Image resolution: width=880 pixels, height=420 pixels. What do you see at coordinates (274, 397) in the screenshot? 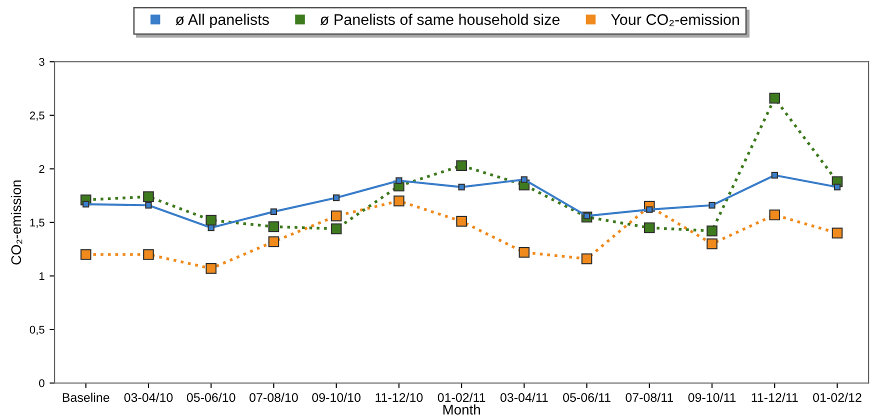
I see `x-tick-label: 07-08/10` at bounding box center [274, 397].